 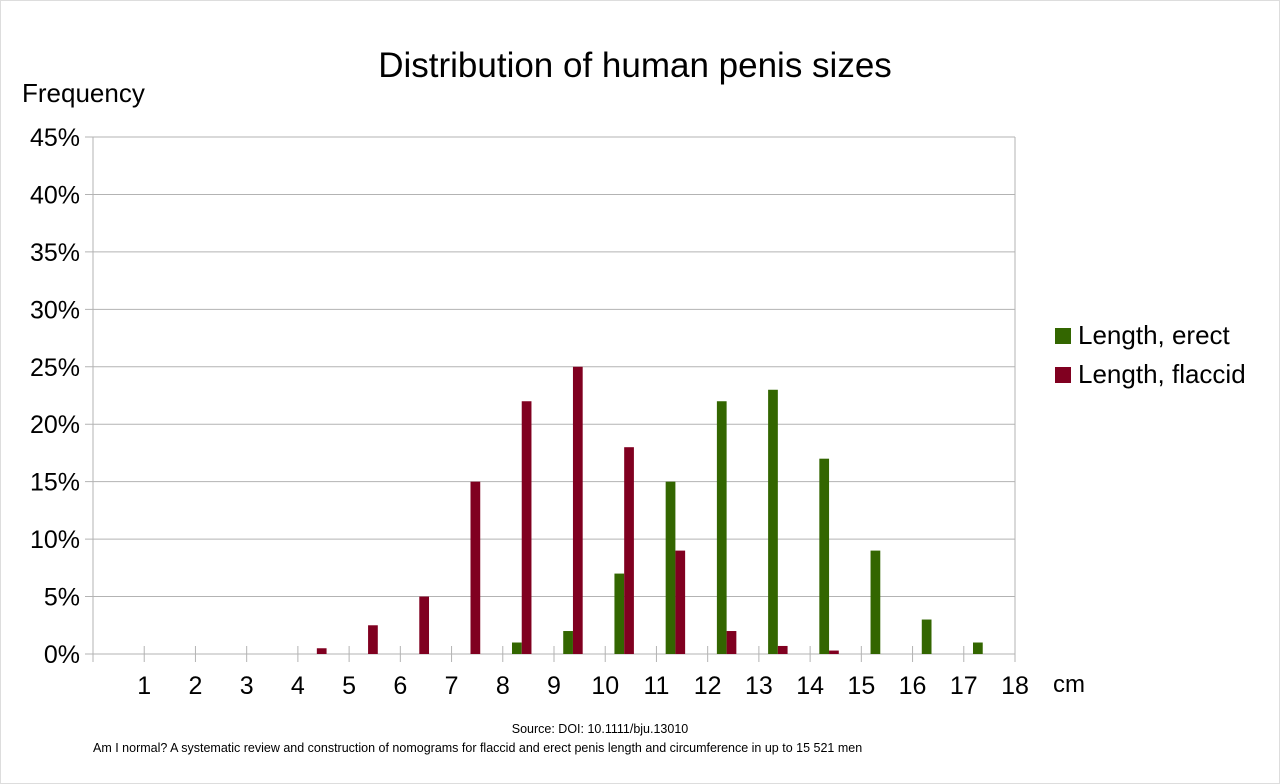 I want to click on x-tick-label: 6, so click(x=400, y=686).